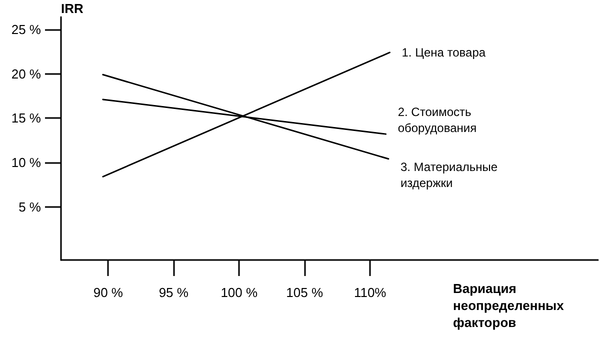  Describe the element at coordinates (30, 206) in the screenshot. I see `y-tick-label: 5 %` at that location.